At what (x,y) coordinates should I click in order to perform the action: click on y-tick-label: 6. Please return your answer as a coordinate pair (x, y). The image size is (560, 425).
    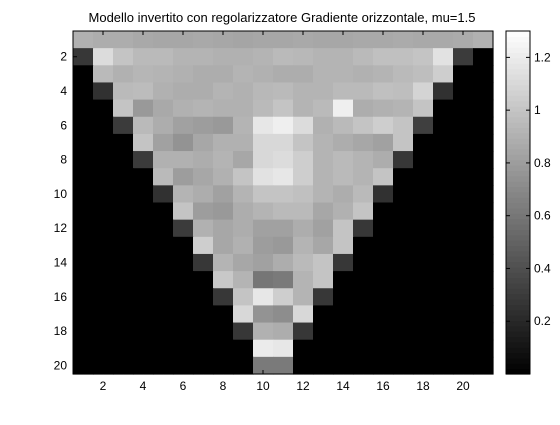
    Looking at the image, I should click on (63, 125).